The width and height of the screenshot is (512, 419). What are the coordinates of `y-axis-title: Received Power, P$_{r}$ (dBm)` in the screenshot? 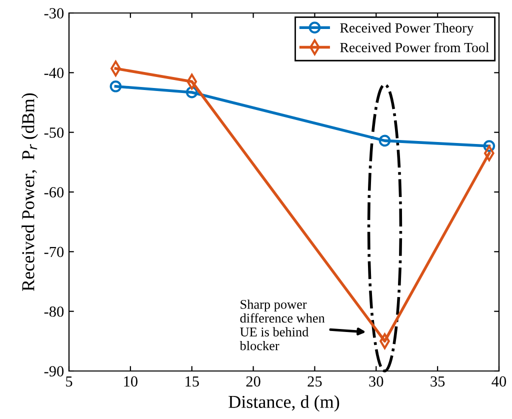 It's located at (30, 192).